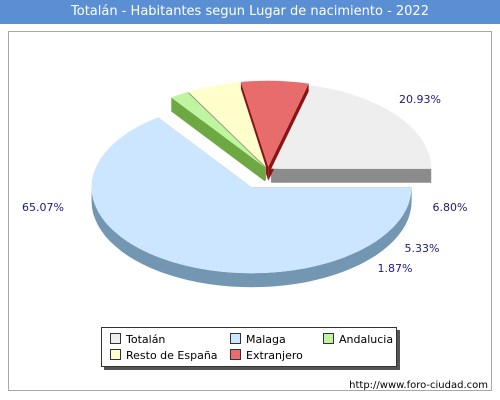 Image resolution: width=500 pixels, height=400 pixels. What do you see at coordinates (235, 354) in the screenshot?
I see `legend-swatch-extranjero` at bounding box center [235, 354].